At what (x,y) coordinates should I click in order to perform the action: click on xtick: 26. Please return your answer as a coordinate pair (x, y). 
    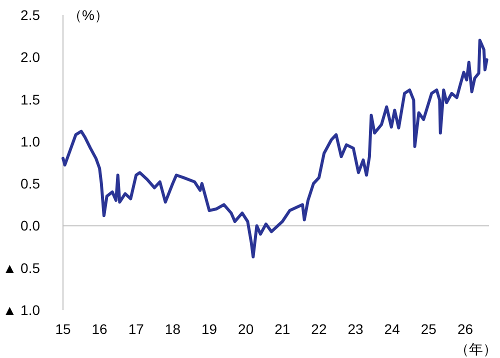
    Looking at the image, I should click on (465, 329).